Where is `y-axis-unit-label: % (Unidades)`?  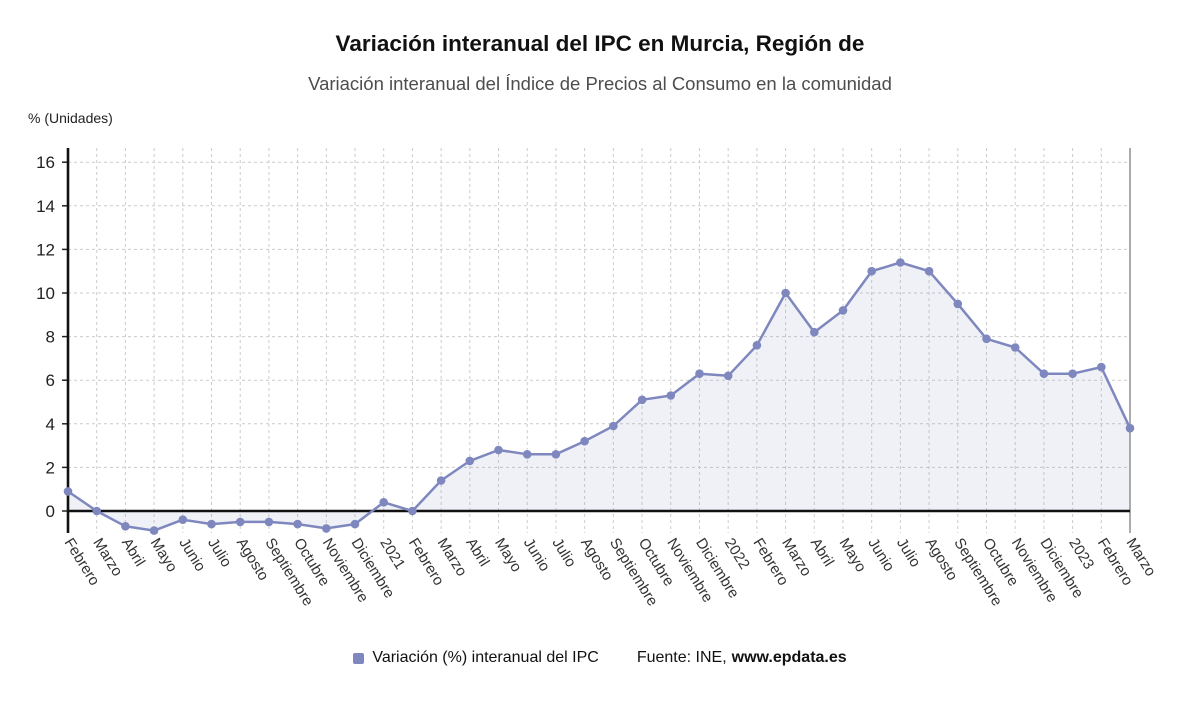
y-axis-unit-label: % (Unidades) is located at coordinates (70, 118).